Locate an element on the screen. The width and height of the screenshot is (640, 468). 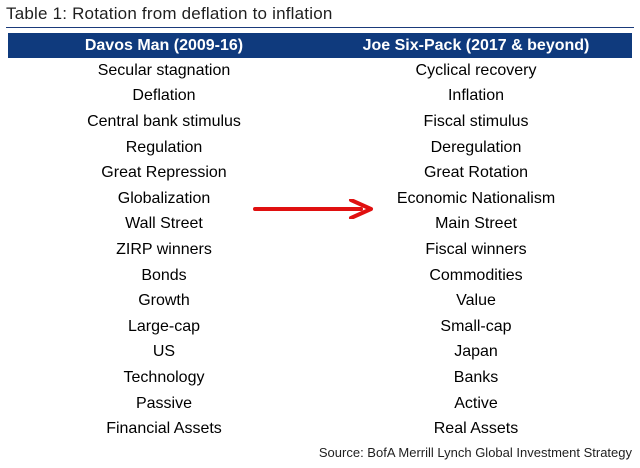
row-left-cell: Regulation is located at coordinates (164, 147).